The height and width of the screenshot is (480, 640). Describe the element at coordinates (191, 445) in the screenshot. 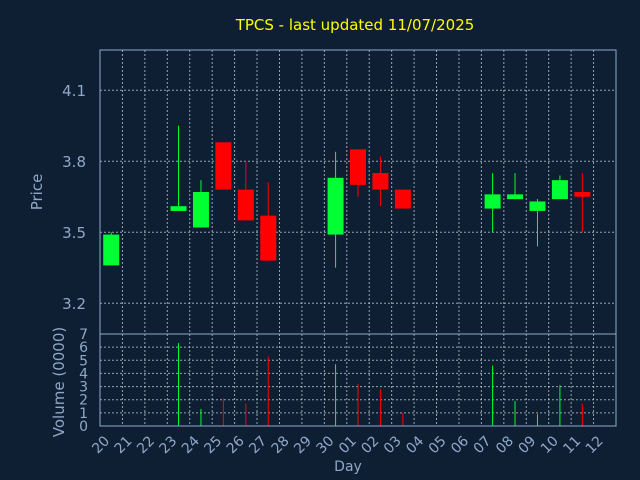

I see `x-tick-label: 24` at that location.